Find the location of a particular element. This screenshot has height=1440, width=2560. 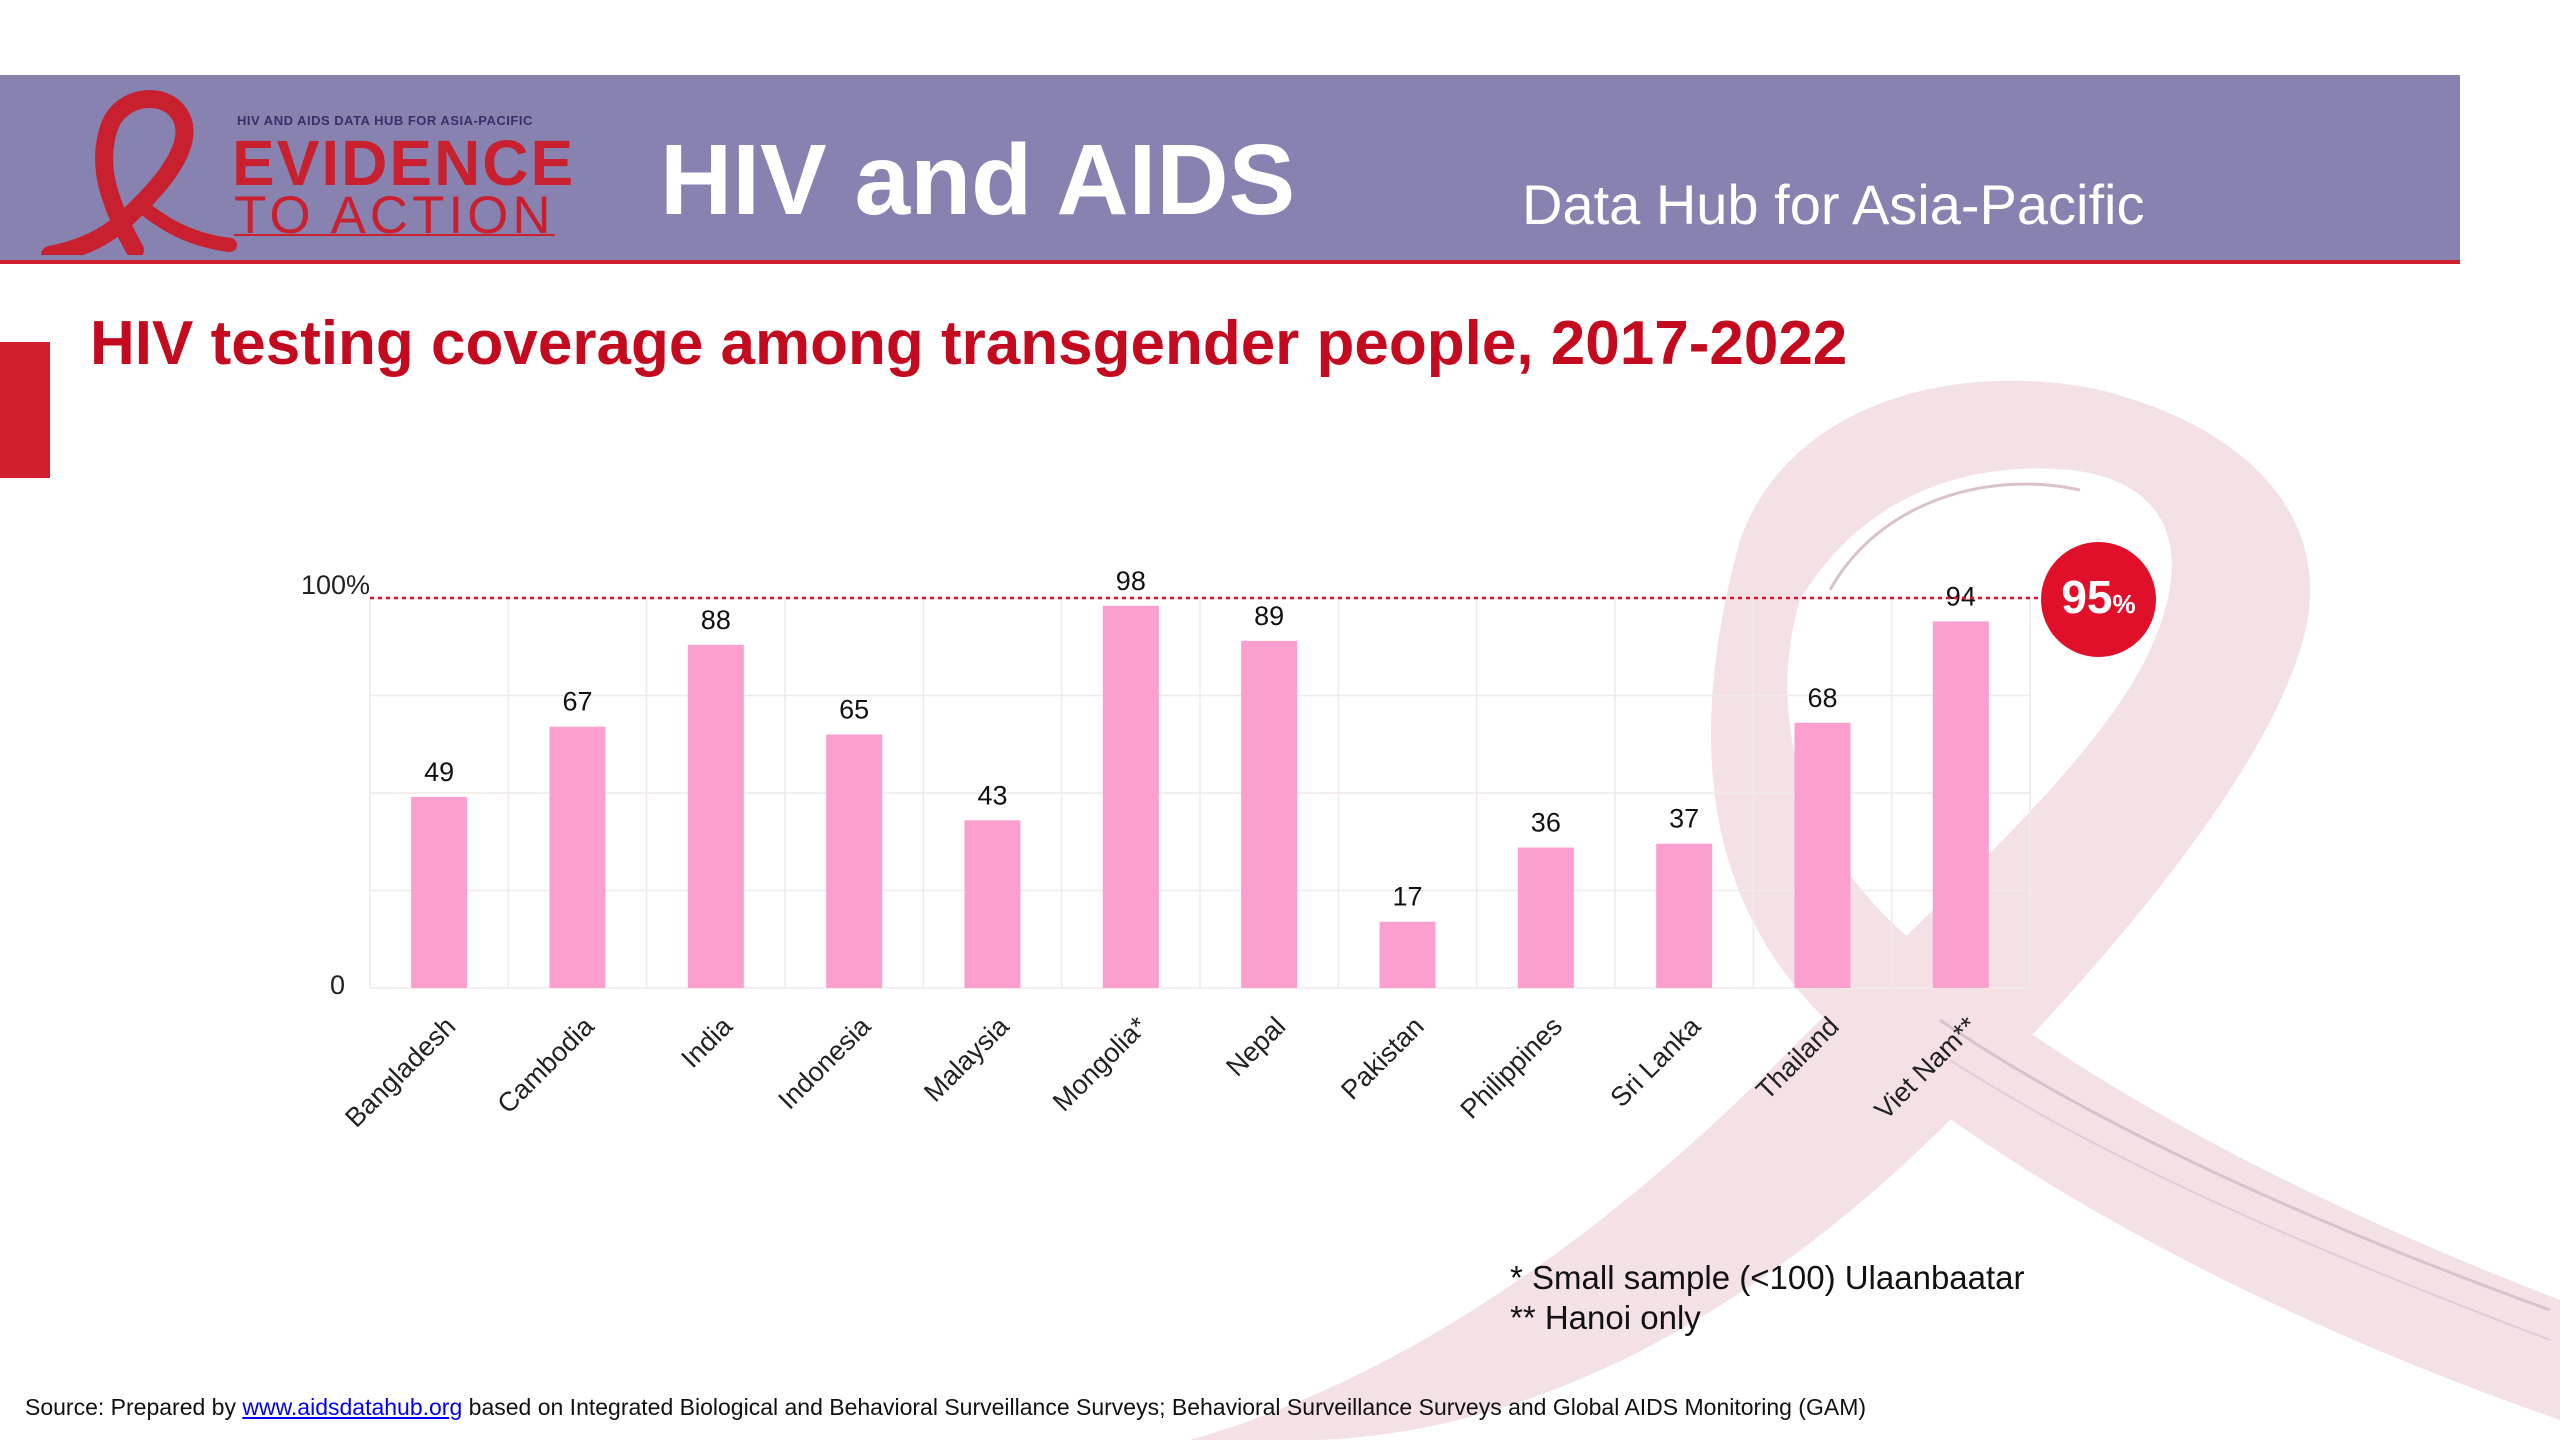

category-label: India is located at coordinates (706, 1041).